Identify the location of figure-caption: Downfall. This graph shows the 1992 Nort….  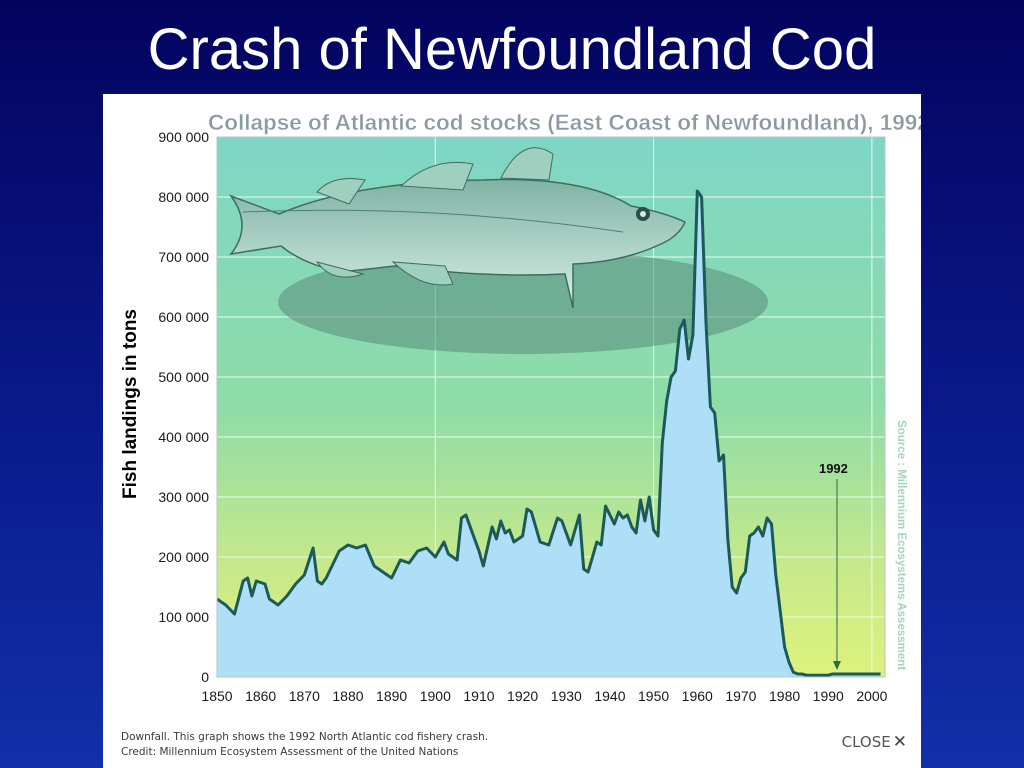
(304, 745).